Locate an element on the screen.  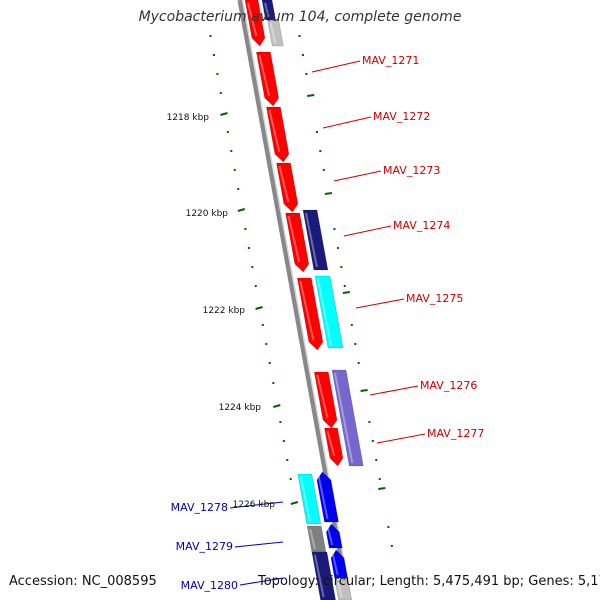
gene-label: MAV_1273 is located at coordinates (411, 170).